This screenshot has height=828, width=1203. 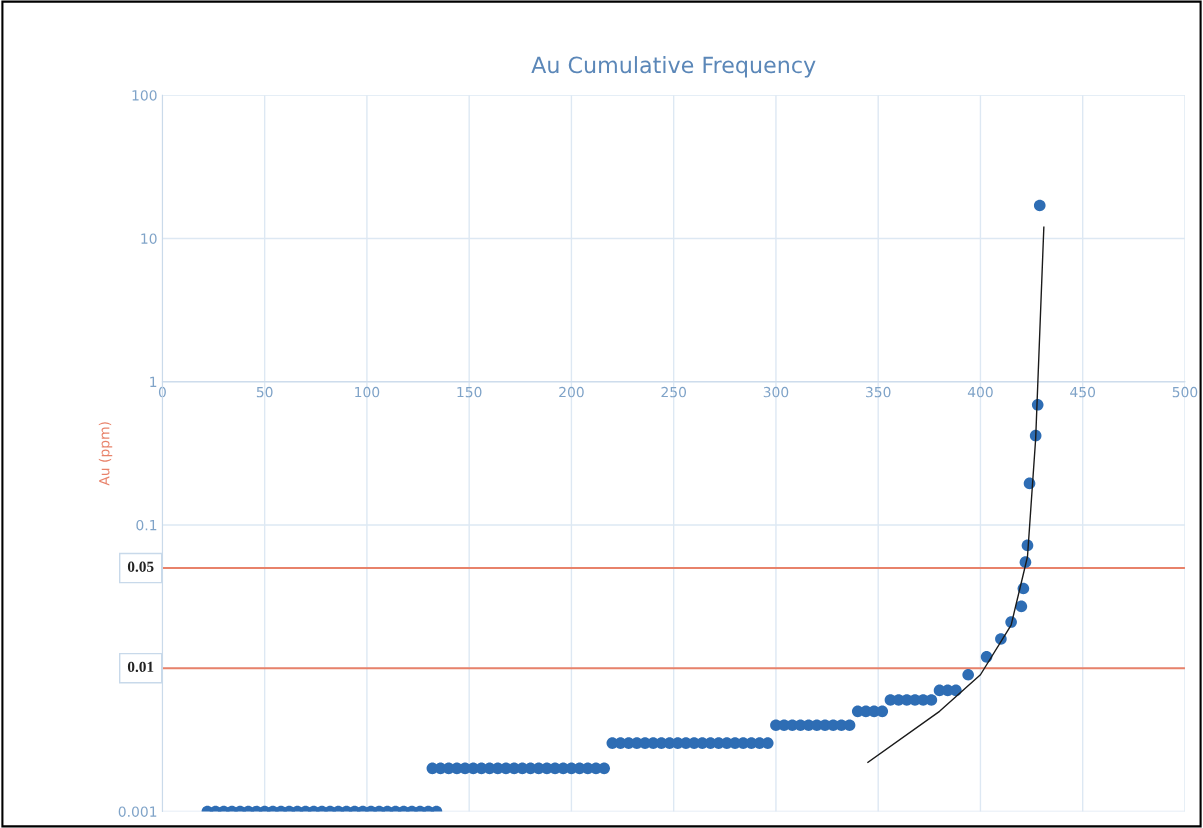 What do you see at coordinates (571, 392) in the screenshot?
I see `x-tick-label: 200` at bounding box center [571, 392].